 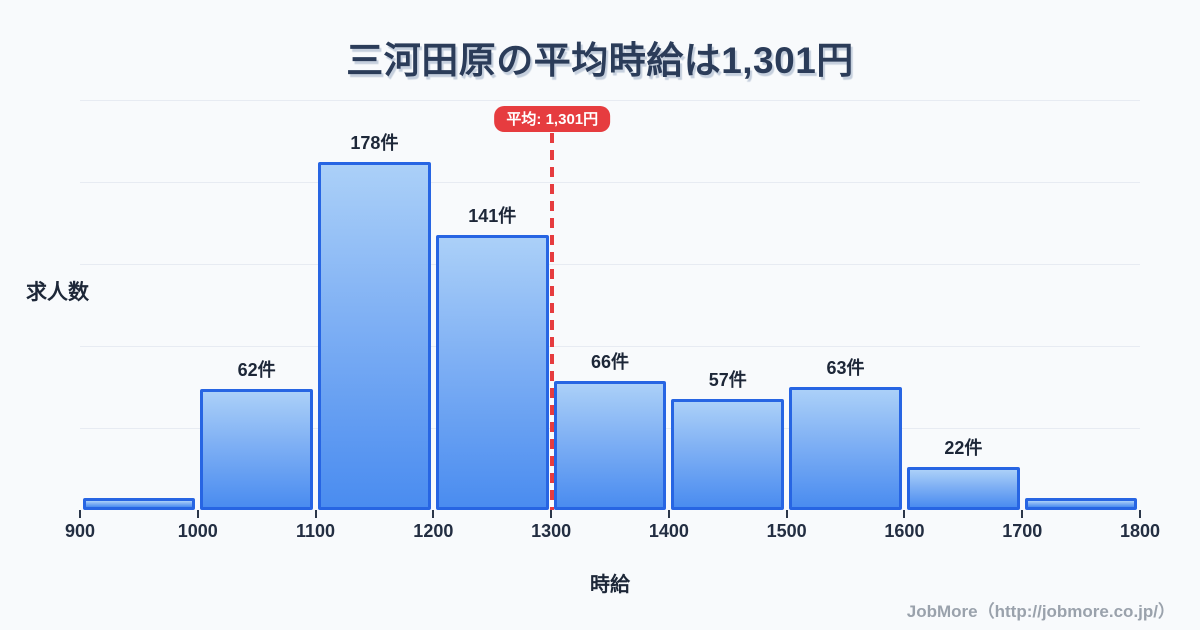 I want to click on bar-value-label: 57件, so click(x=727, y=379).